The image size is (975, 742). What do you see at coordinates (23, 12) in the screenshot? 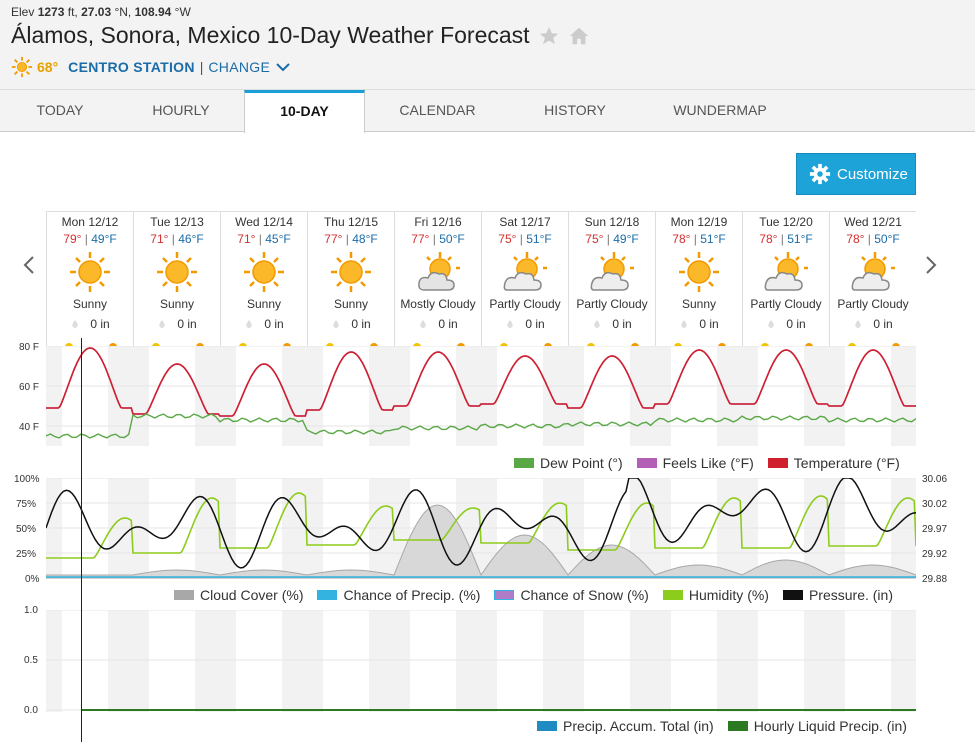
I see `elev-label: Elev` at bounding box center [23, 12].